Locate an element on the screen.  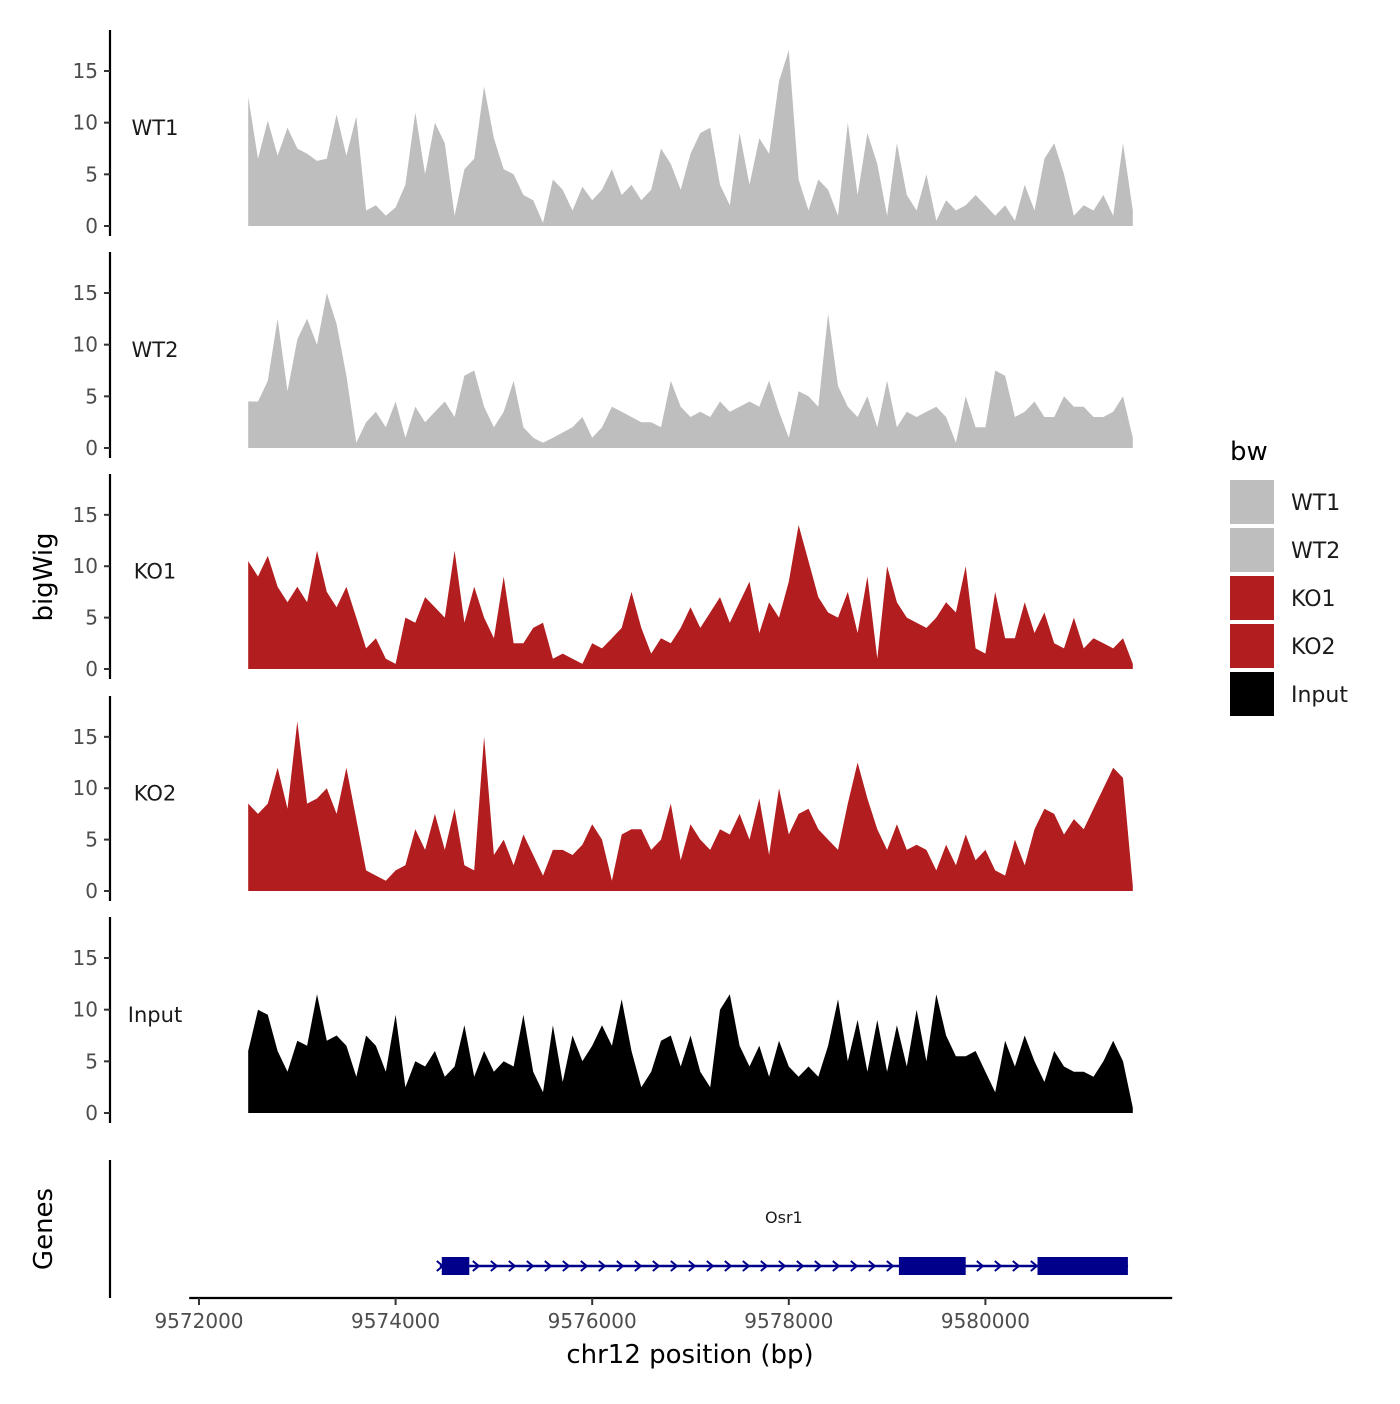
x-tick-label: 9578000 is located at coordinates (788, 1321).